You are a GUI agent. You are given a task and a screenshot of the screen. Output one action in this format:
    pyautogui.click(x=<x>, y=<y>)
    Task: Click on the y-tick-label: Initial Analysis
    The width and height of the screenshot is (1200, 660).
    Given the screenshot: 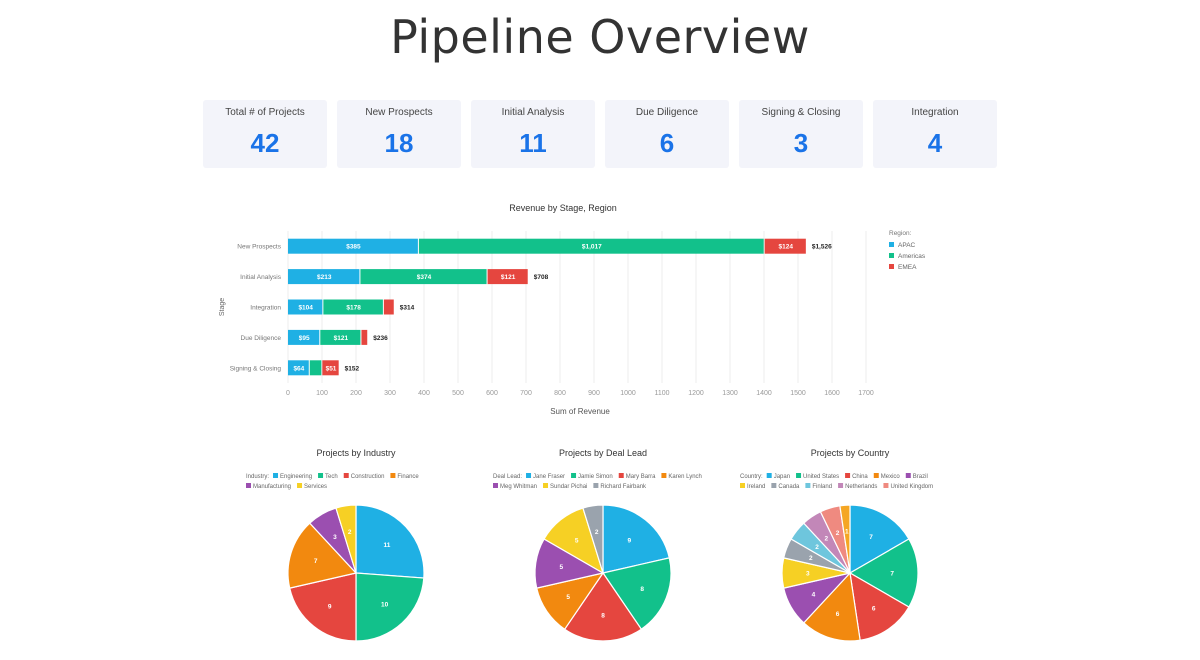 What is the action you would take?
    pyautogui.click(x=261, y=277)
    